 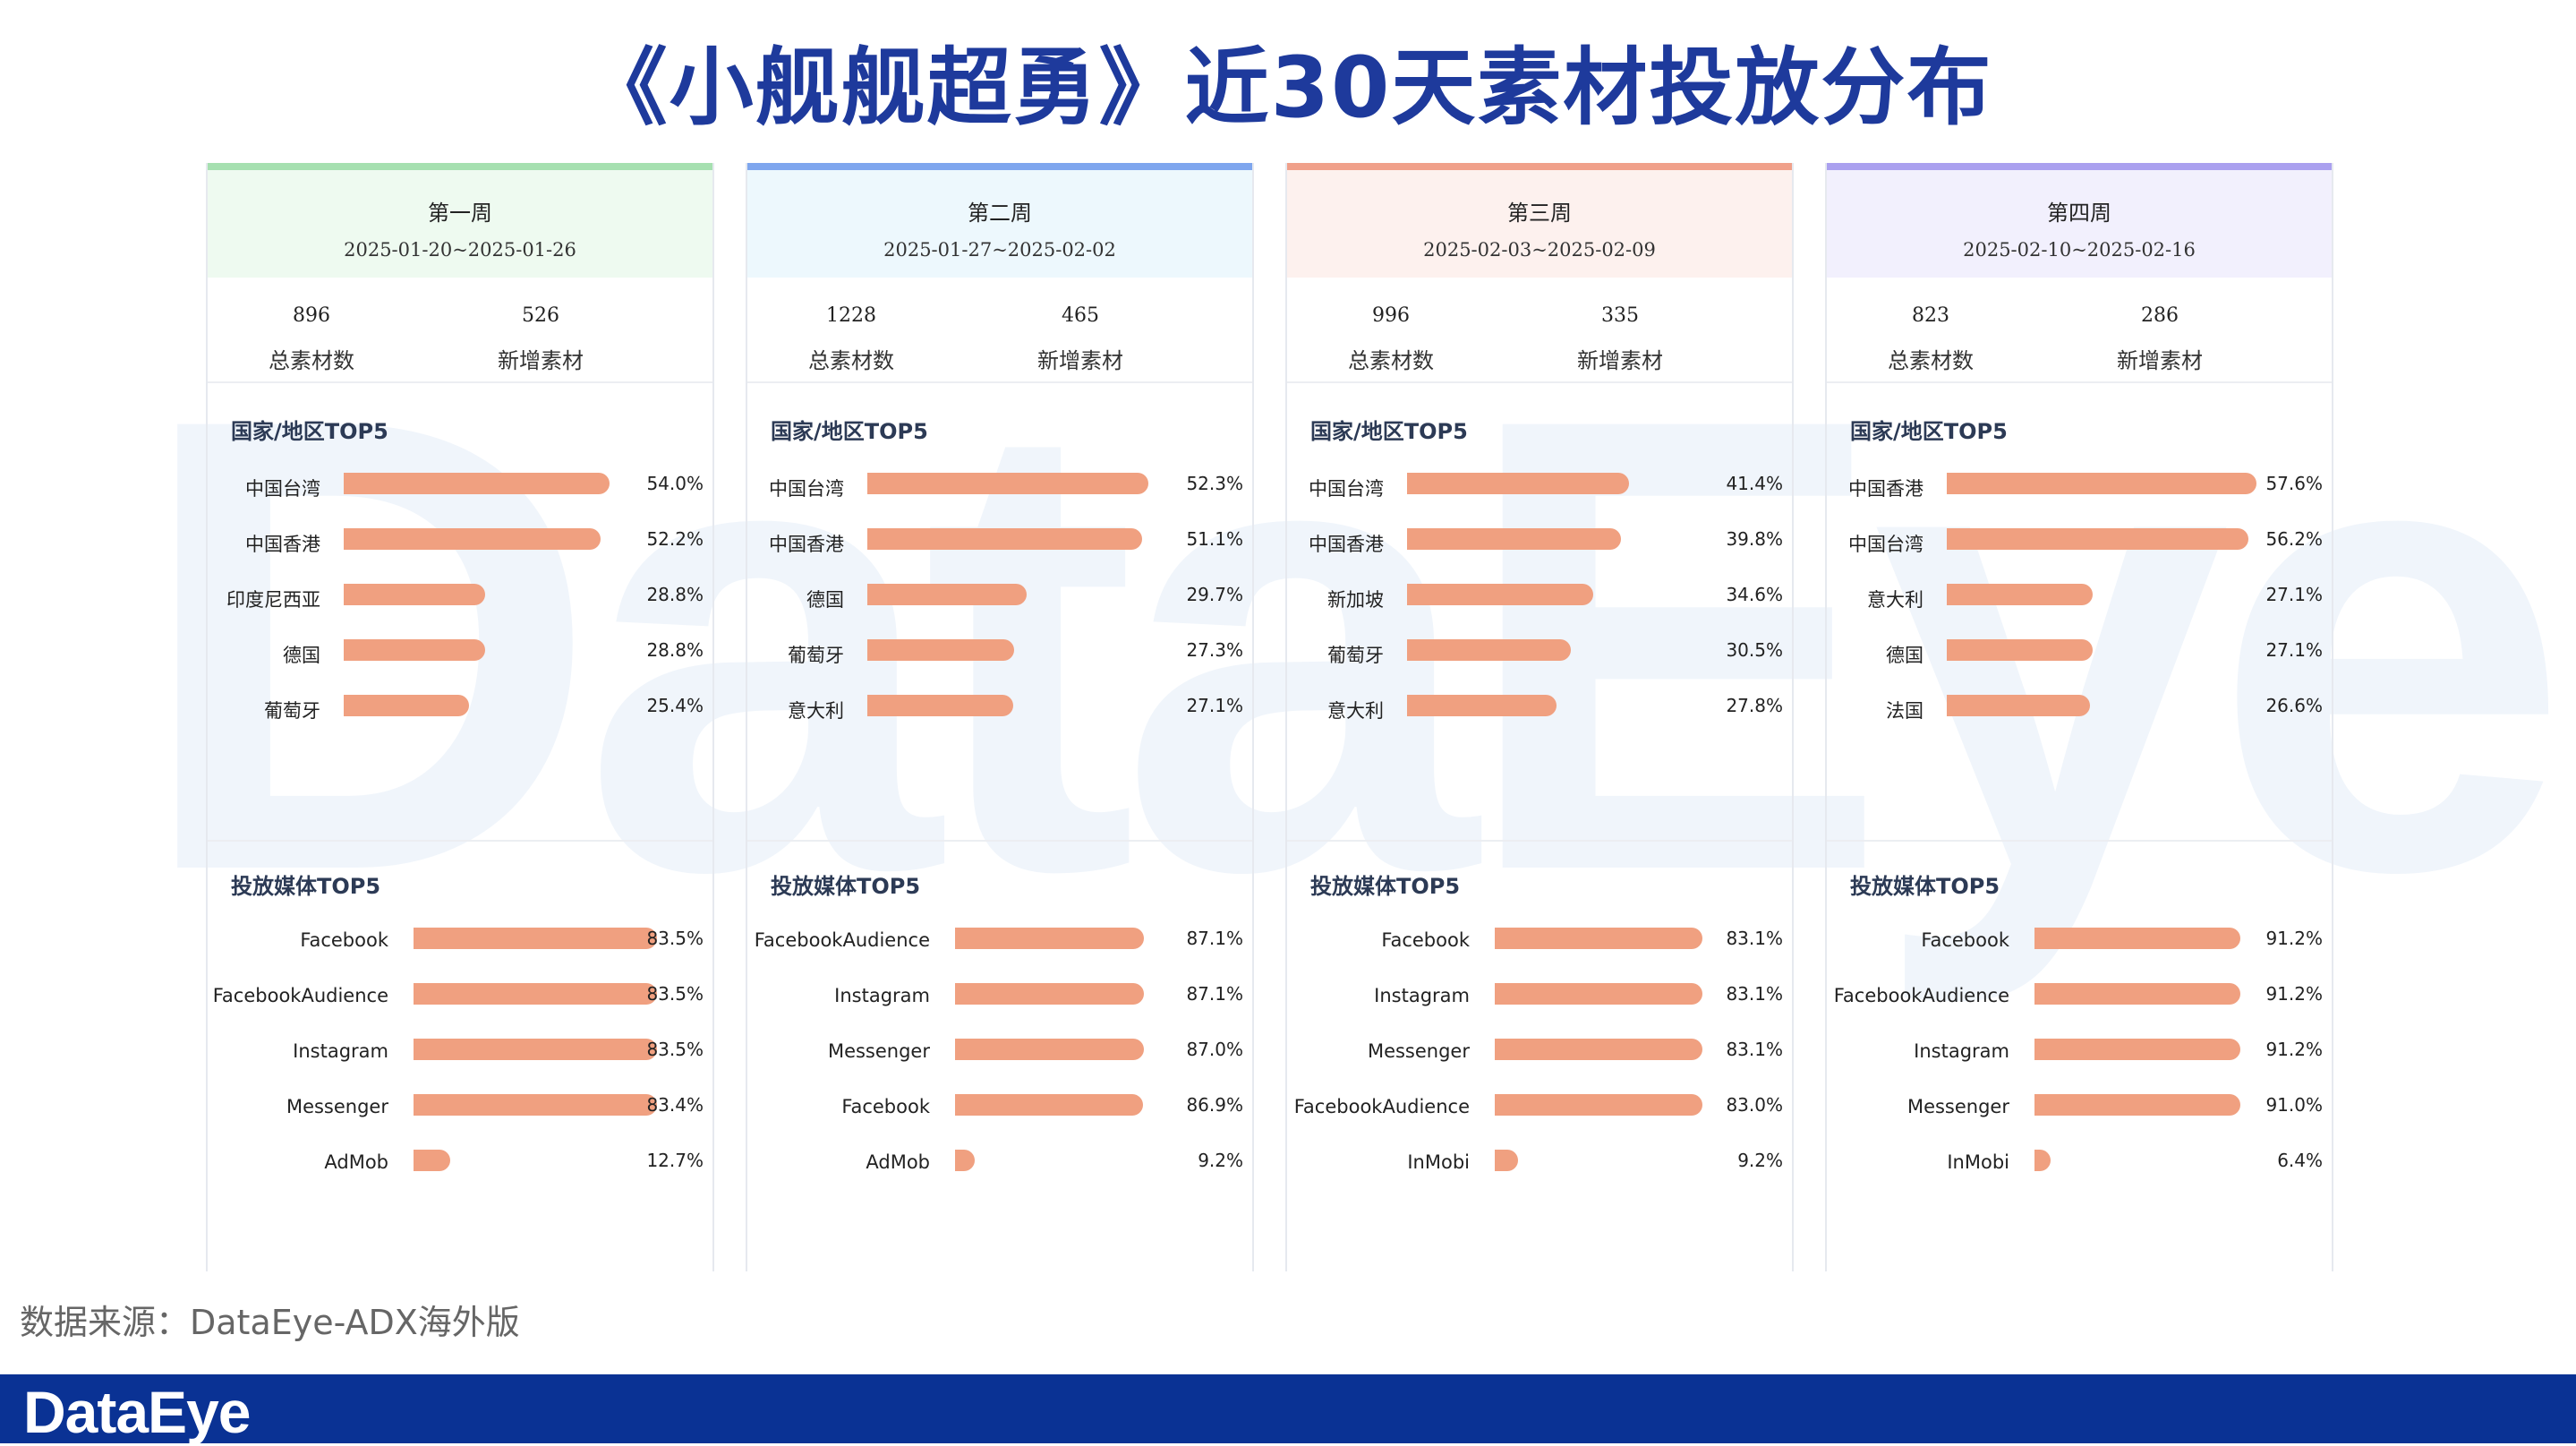 What do you see at coordinates (2294, 1105) in the screenshot?
I see `media-value: 91.0%` at bounding box center [2294, 1105].